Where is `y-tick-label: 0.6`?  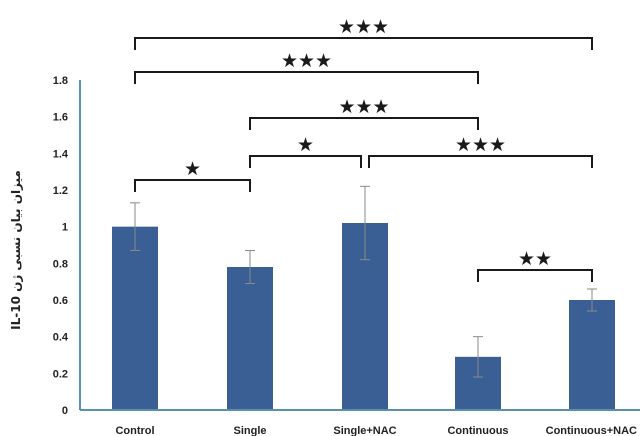 y-tick-label: 0.6 is located at coordinates (60, 301).